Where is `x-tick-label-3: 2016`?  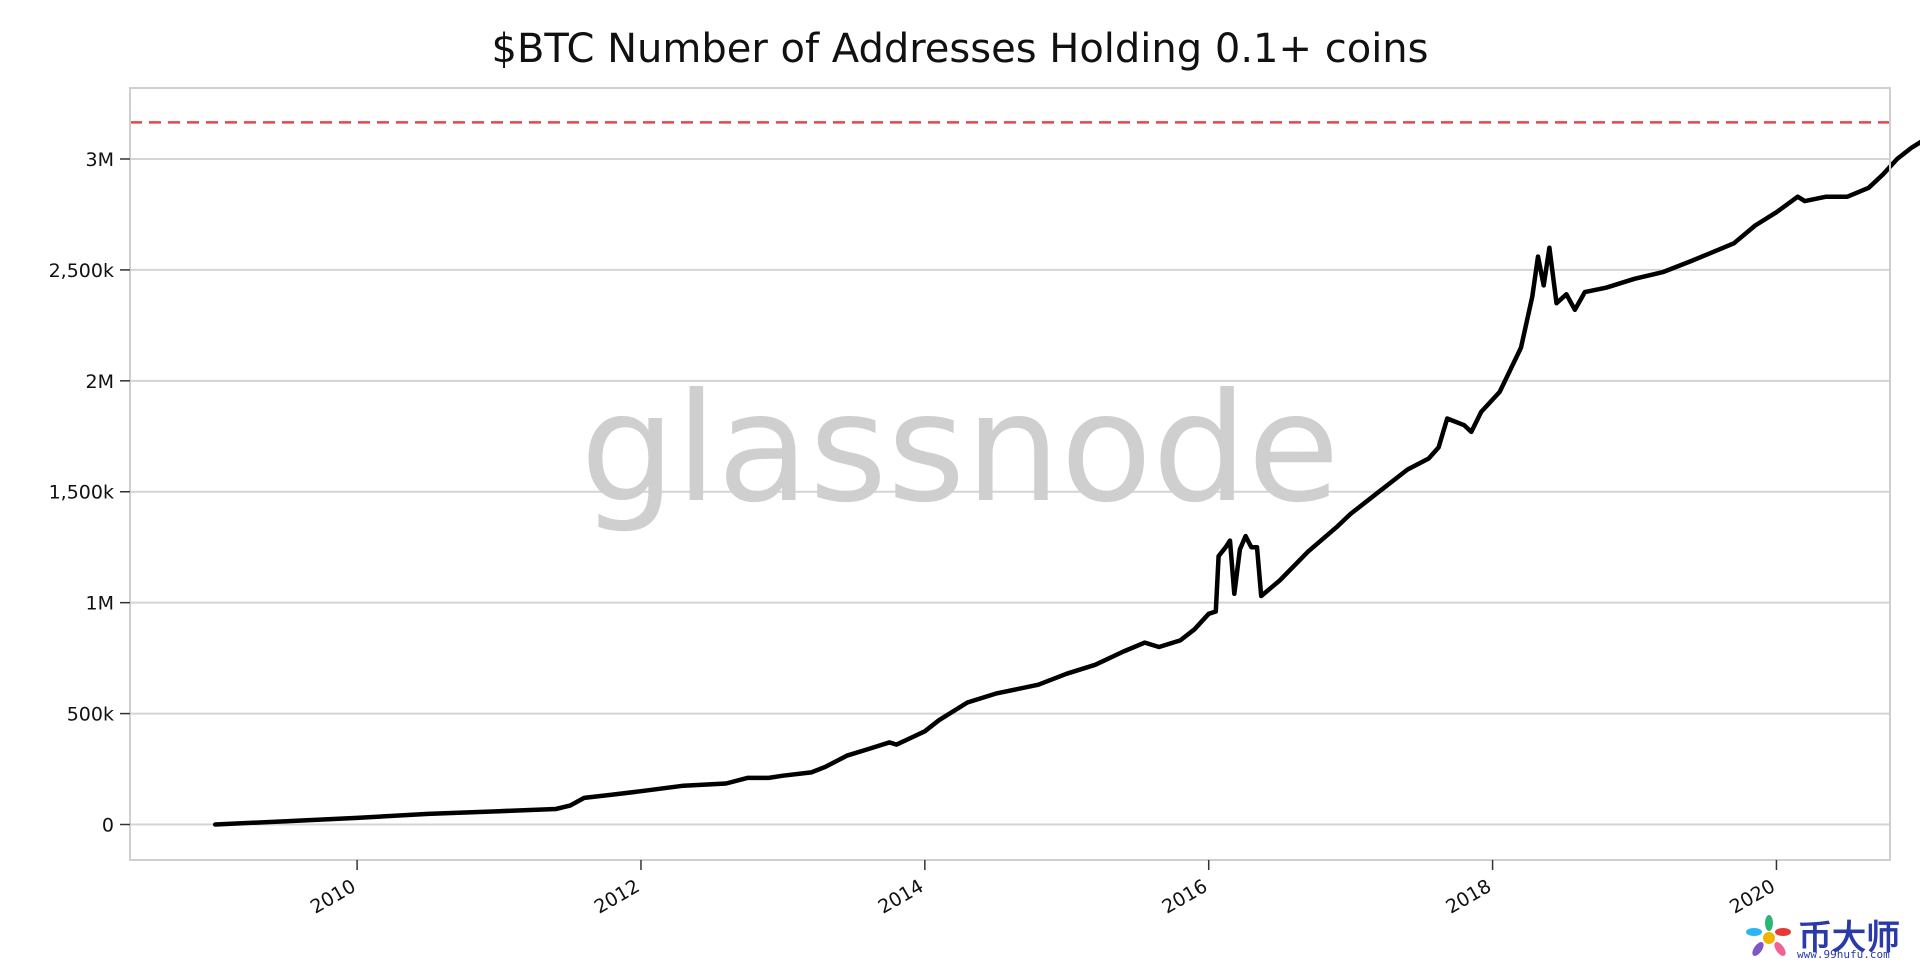
x-tick-label-3: 2016 is located at coordinates (1184, 896).